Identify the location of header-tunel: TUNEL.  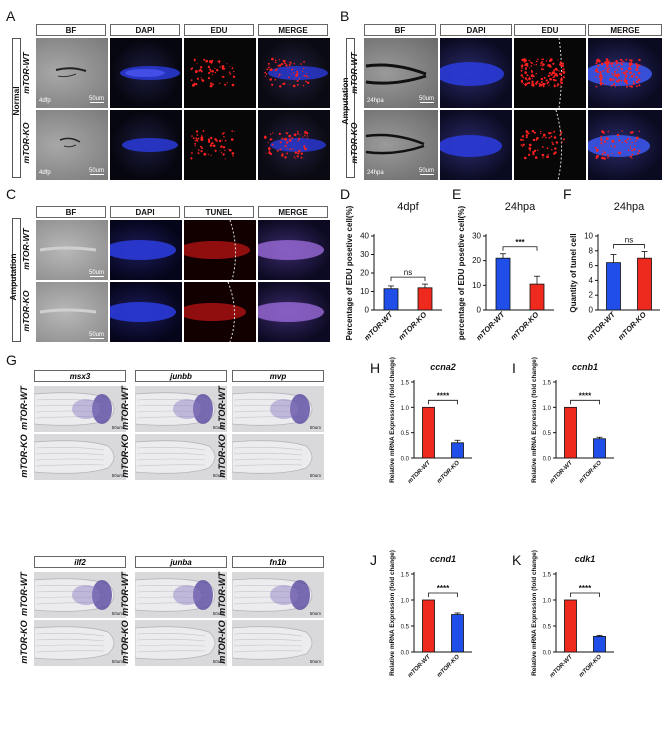
(219, 212).